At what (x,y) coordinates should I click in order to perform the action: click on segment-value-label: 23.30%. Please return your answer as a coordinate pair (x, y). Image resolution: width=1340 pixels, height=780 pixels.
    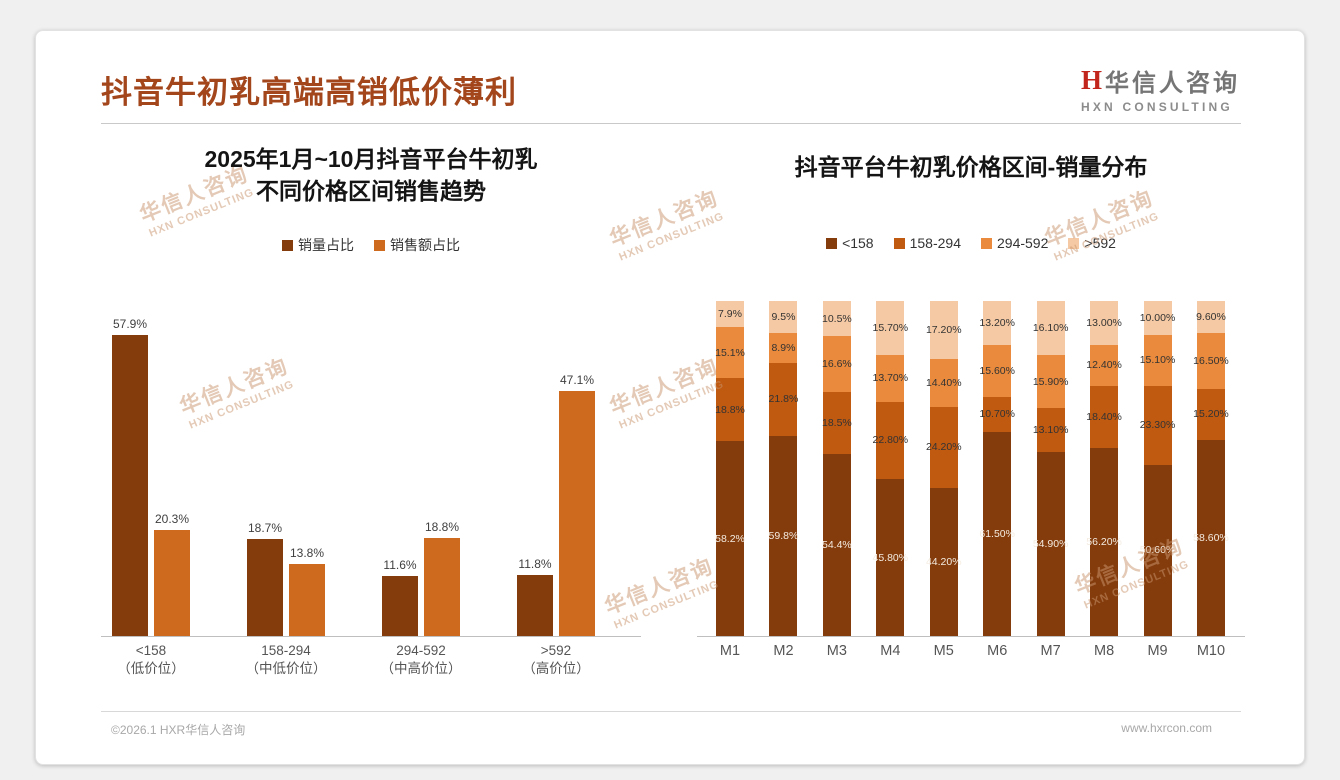
    Looking at the image, I should click on (1157, 425).